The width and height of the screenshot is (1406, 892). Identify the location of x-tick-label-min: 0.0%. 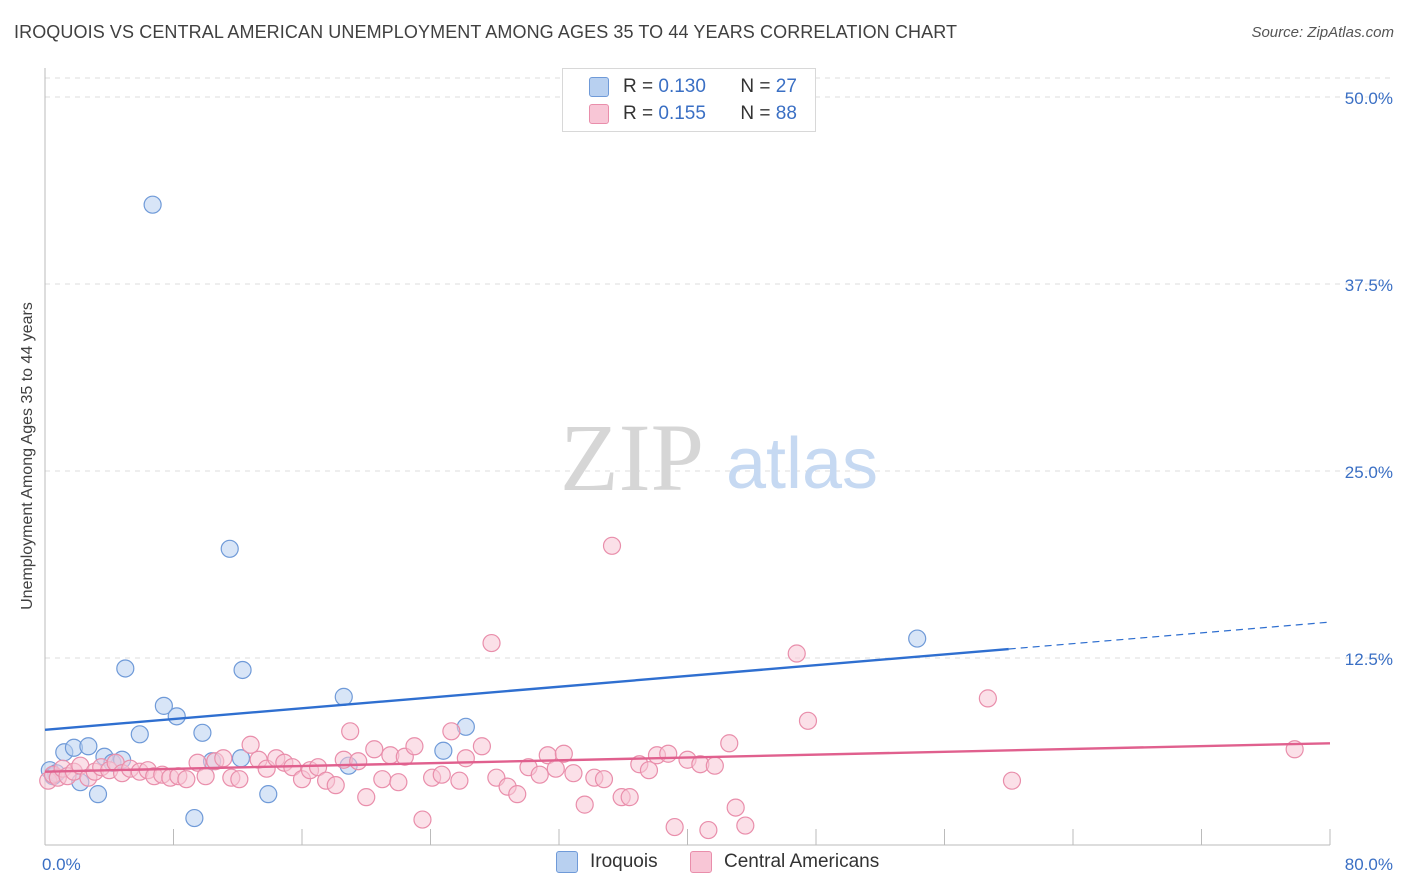
(61, 864).